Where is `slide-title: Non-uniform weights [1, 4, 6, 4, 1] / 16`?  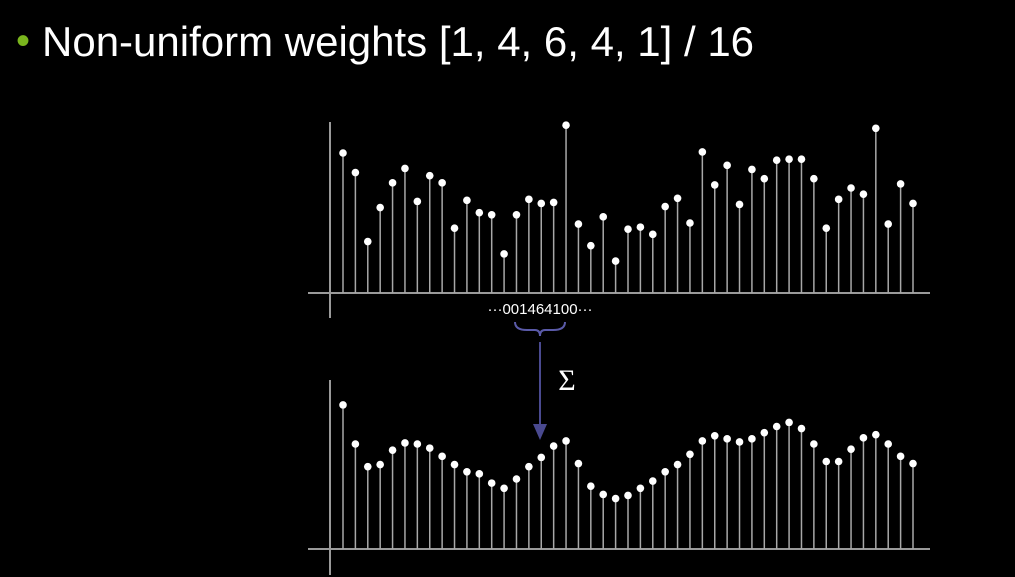
slide-title: Non-uniform weights [1, 4, 6, 4, 1] / 16 is located at coordinates (398, 41).